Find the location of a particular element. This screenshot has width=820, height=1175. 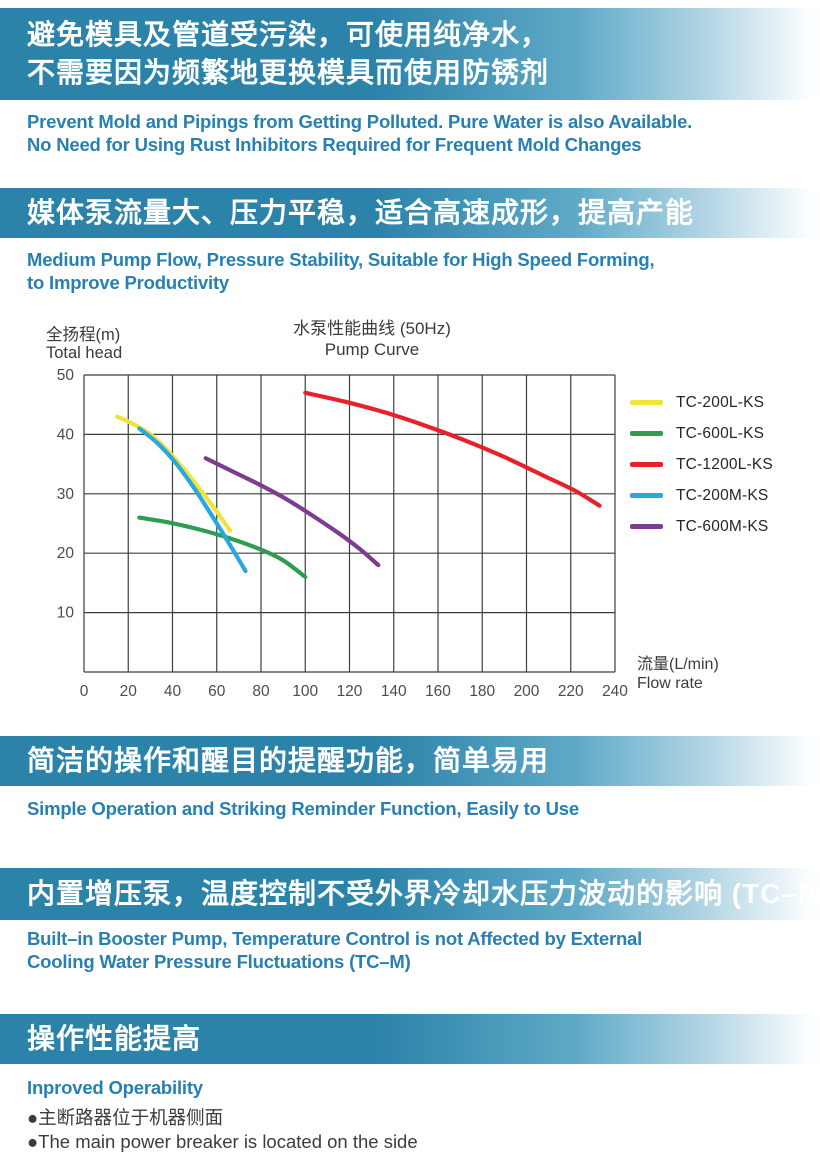

legend-swatch-TC-600M-KS is located at coordinates (646, 526).